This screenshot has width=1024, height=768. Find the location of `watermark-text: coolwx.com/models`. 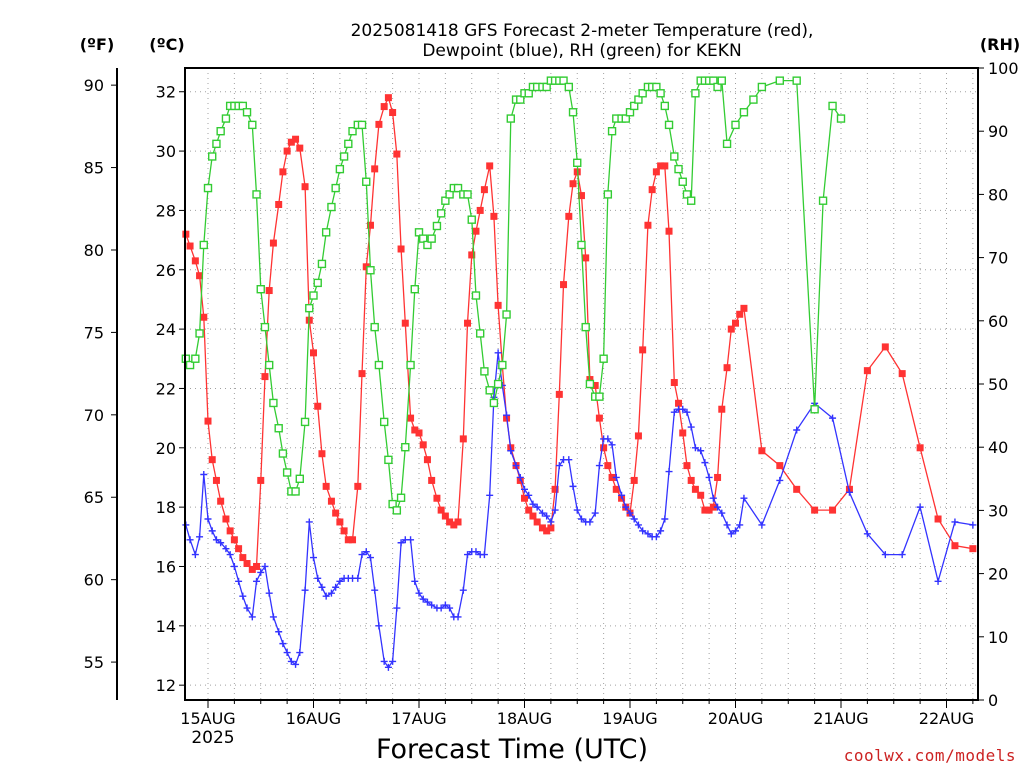

watermark-text: coolwx.com/models is located at coordinates (930, 755).